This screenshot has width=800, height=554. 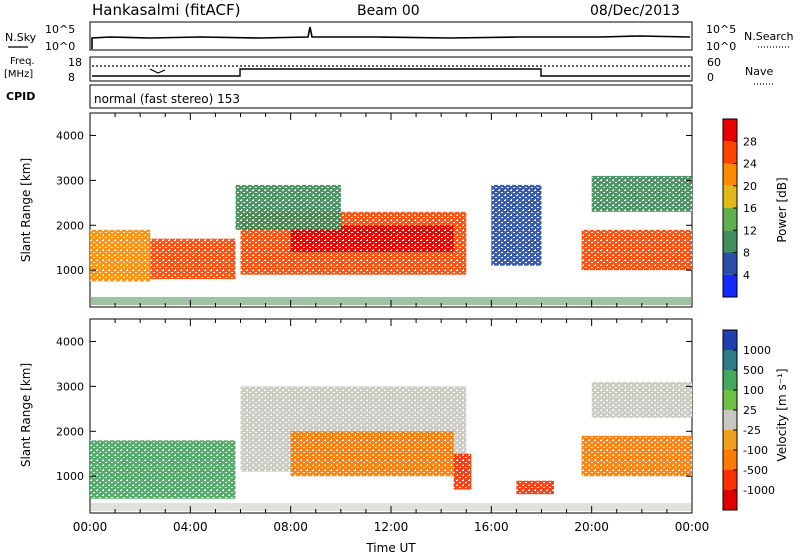 I want to click on x-tick-label: 16:00, so click(x=491, y=527).